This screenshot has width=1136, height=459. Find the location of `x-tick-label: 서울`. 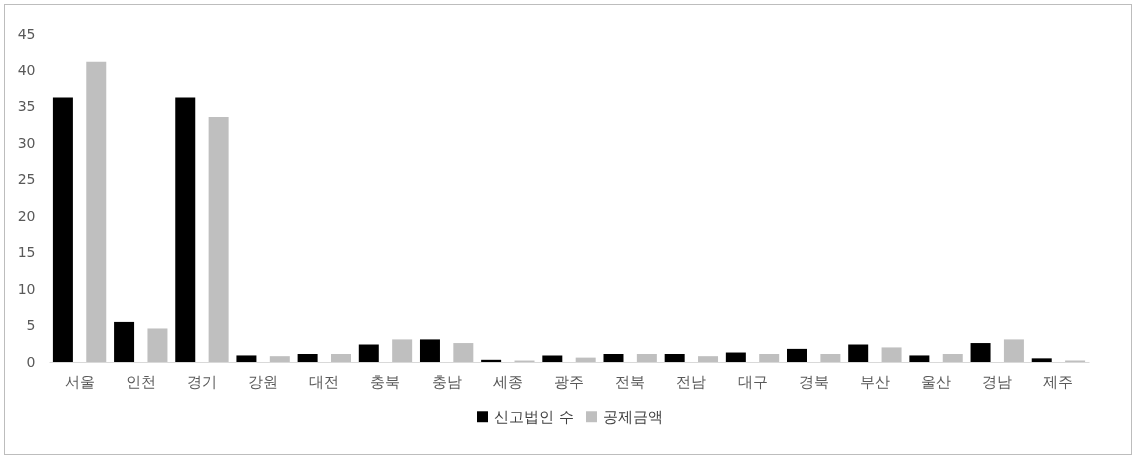

x-tick-label: 서울 is located at coordinates (79, 381).